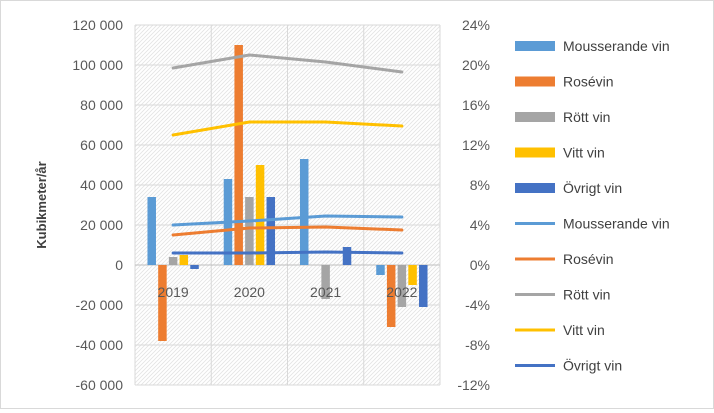 The image size is (714, 413). I want to click on y2-tick-label: 12%, so click(476, 145).